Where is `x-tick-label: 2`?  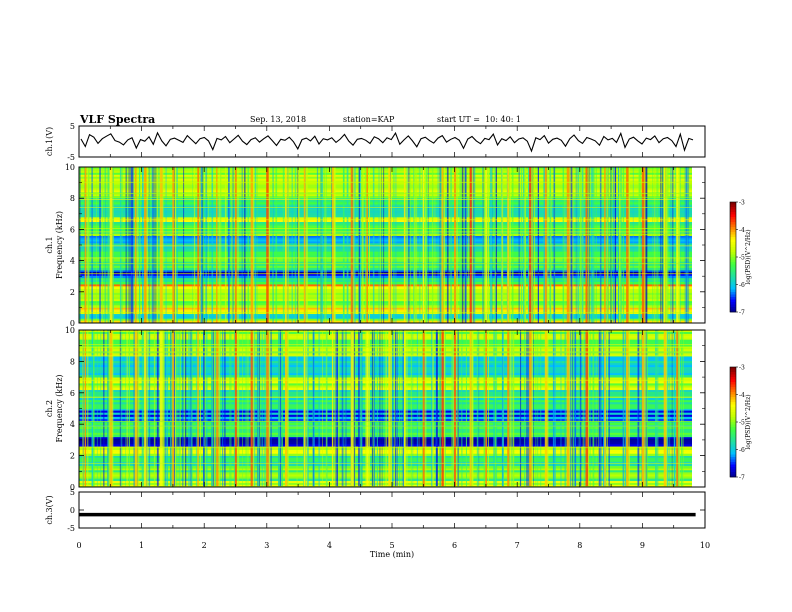 x-tick-label: 2 is located at coordinates (204, 545).